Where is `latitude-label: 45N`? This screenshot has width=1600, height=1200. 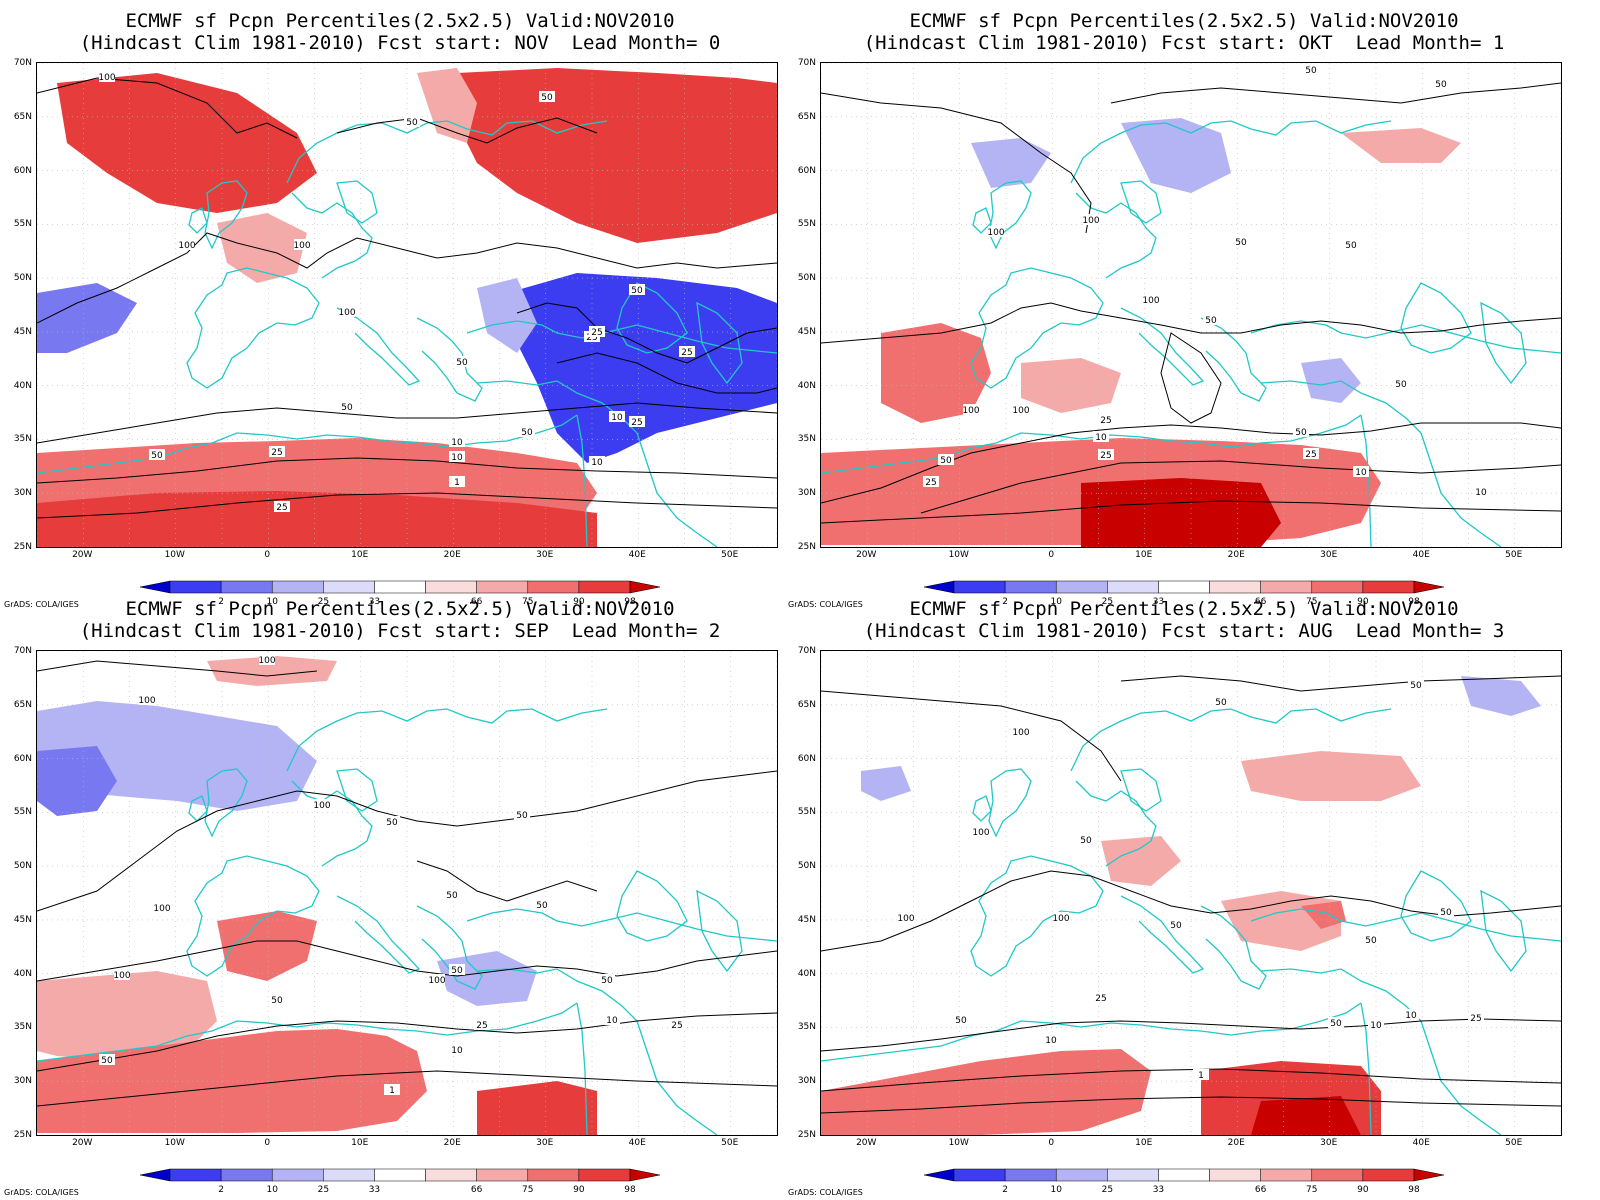 latitude-label: 45N is located at coordinates (22, 331).